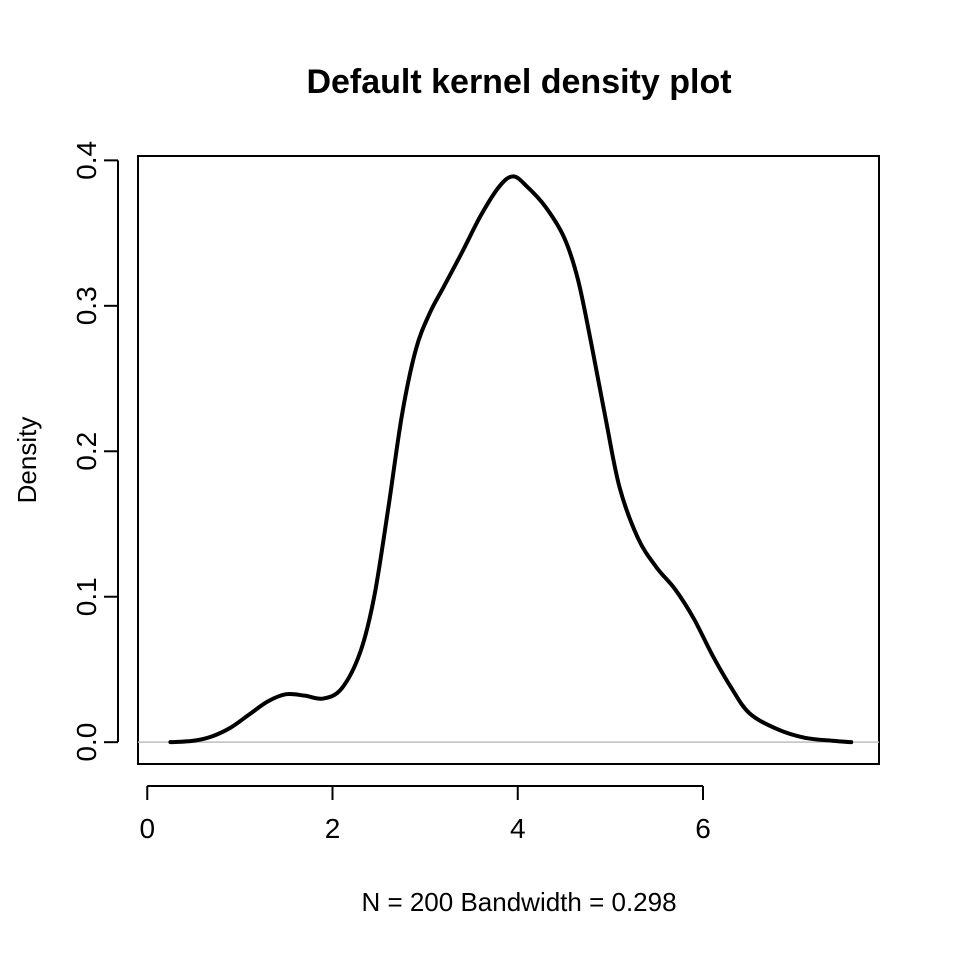  I want to click on x-tick-label: 0, so click(147, 828).